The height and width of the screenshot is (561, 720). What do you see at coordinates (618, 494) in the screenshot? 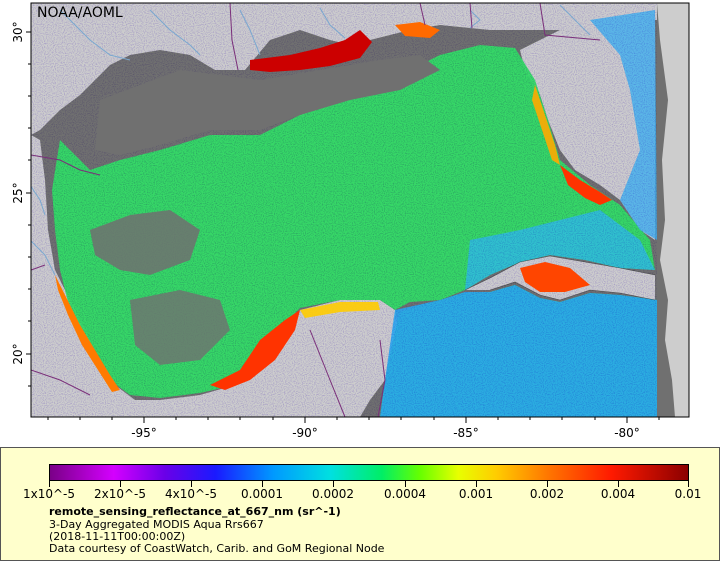
I see `colorbar-label: 0.004` at bounding box center [618, 494].